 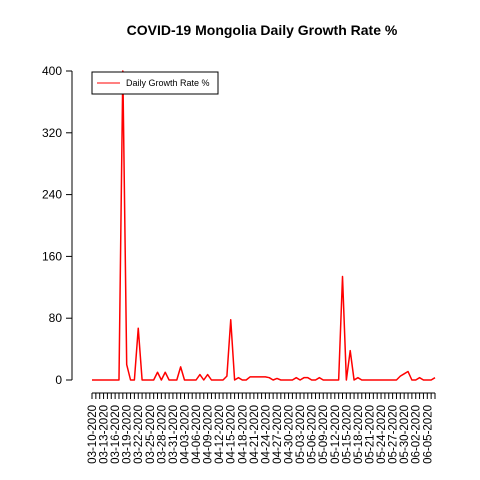 What do you see at coordinates (162, 434) in the screenshot?
I see `x-tick-label: 03-28-2020` at bounding box center [162, 434].